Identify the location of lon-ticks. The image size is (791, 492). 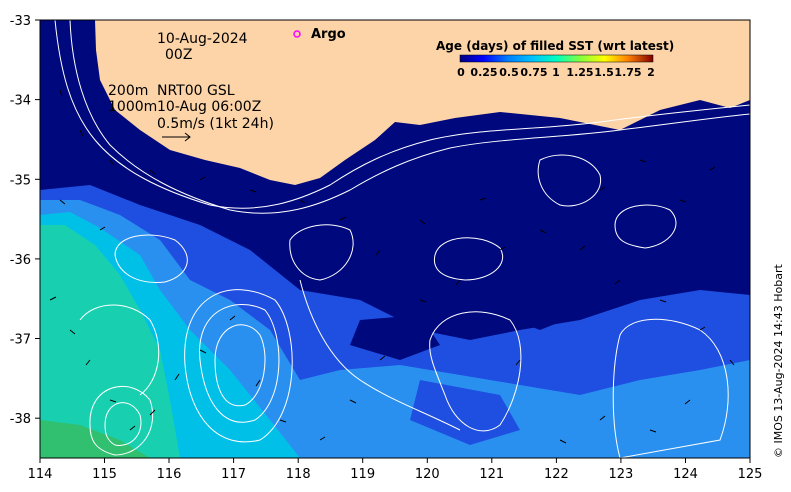
(395, 460).